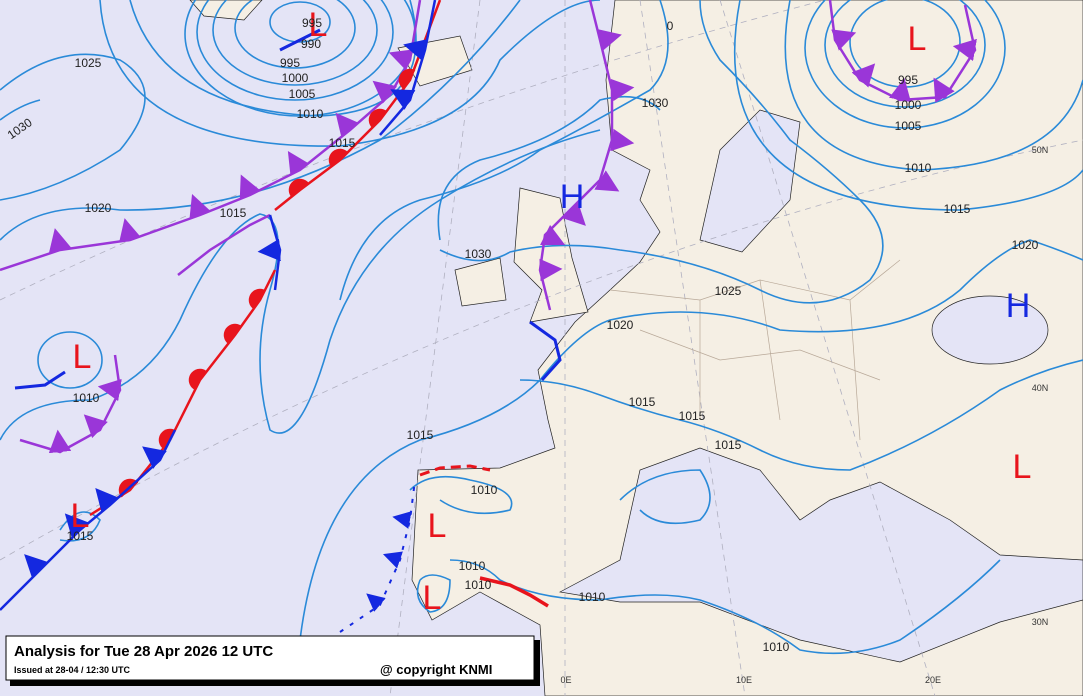 The height and width of the screenshot is (696, 1083). Describe the element at coordinates (436, 669) in the screenshot. I see `caption-copyright: @ copyright KNMI` at that location.